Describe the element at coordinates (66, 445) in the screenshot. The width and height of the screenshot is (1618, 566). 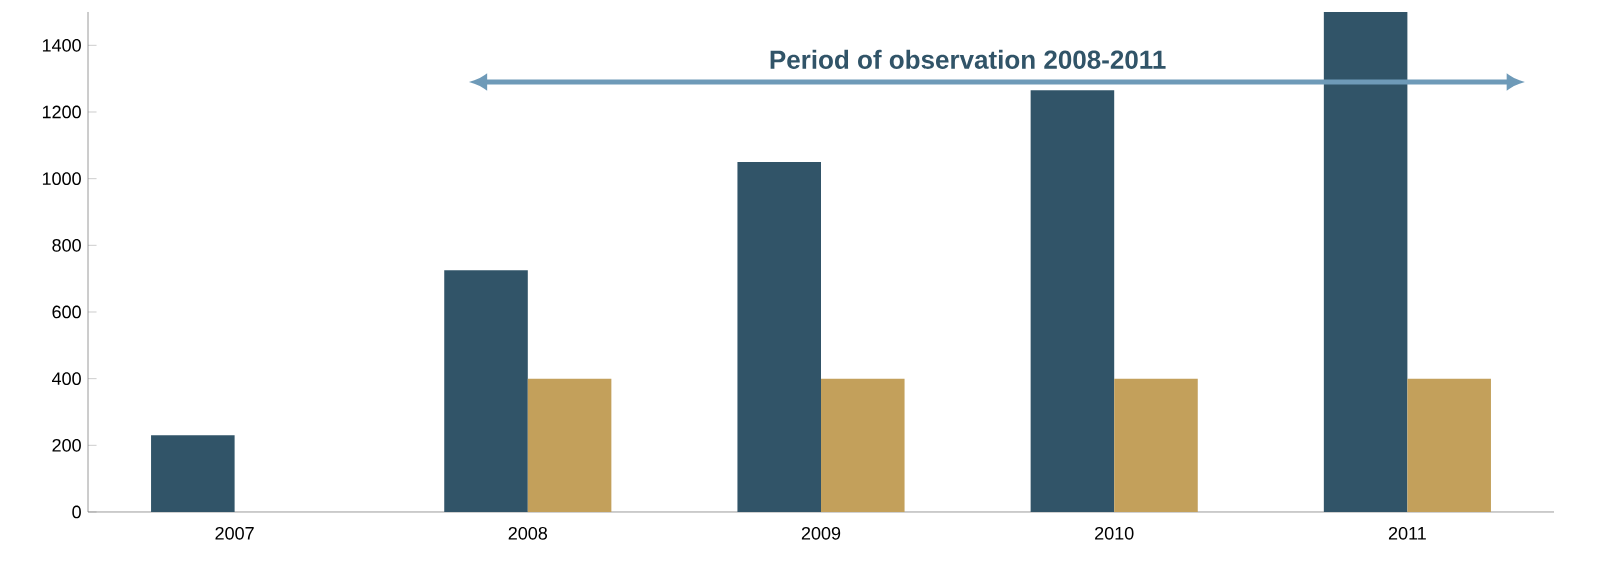
I see `y-tick-label: 200` at that location.